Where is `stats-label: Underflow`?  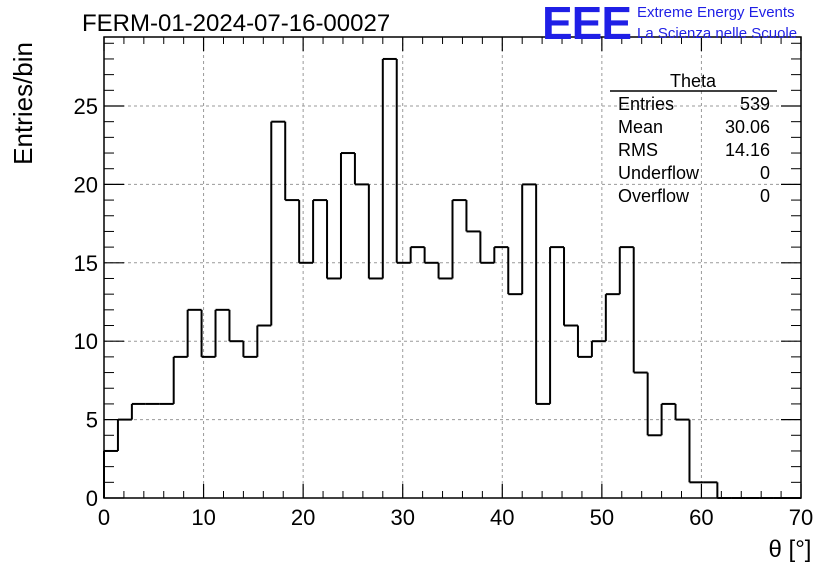
stats-label: Underflow is located at coordinates (659, 173).